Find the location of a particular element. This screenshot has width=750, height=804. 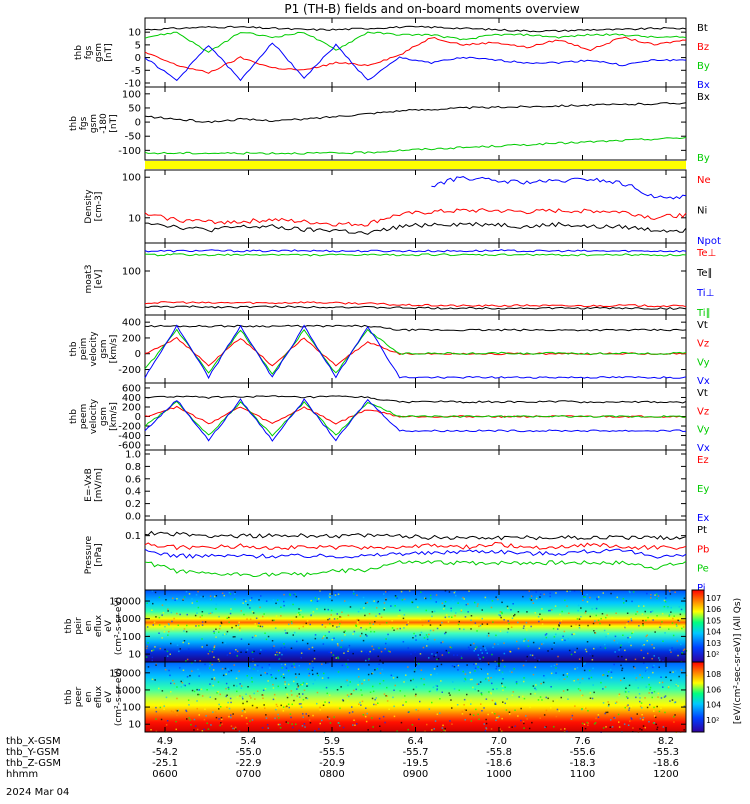

orbit-value: 0700 is located at coordinates (248, 774).